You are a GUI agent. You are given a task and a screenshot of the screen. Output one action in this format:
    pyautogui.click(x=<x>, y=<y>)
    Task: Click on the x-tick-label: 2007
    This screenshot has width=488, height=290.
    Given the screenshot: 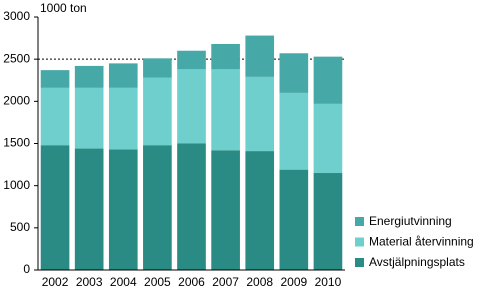 What is the action you would take?
    pyautogui.click(x=225, y=282)
    